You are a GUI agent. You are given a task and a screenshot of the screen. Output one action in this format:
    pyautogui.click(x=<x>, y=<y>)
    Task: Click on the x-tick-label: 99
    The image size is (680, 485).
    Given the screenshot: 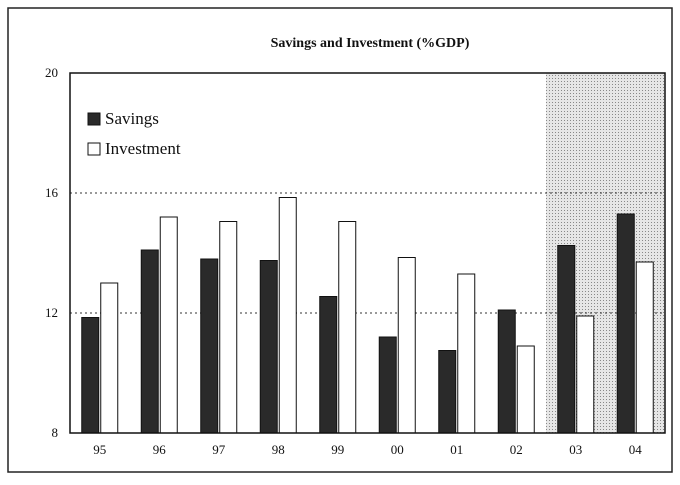 What is the action you would take?
    pyautogui.click(x=337, y=449)
    